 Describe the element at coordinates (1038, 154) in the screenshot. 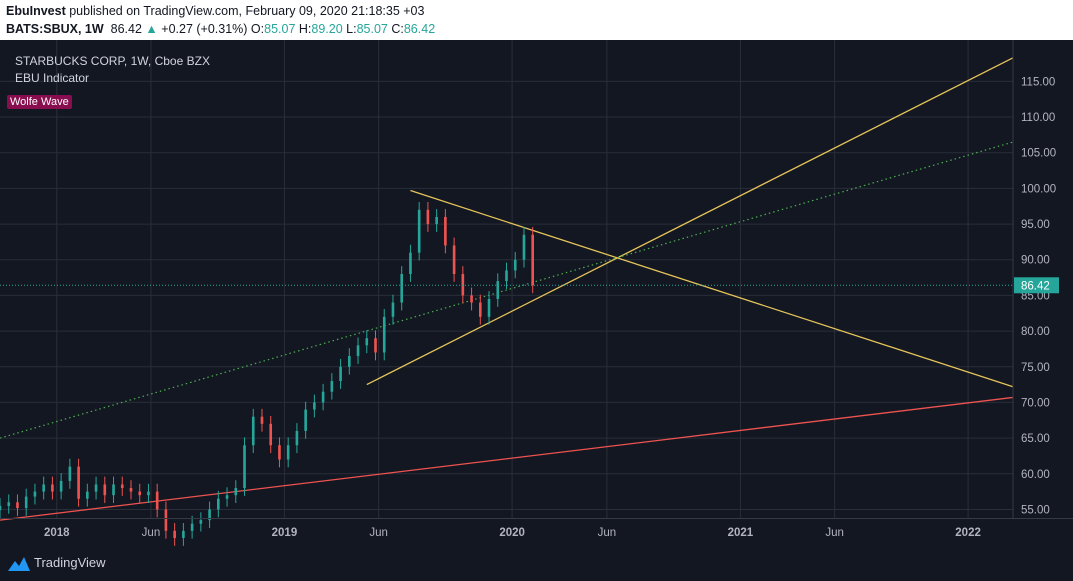

I see `price-tick-label: 105.00` at that location.